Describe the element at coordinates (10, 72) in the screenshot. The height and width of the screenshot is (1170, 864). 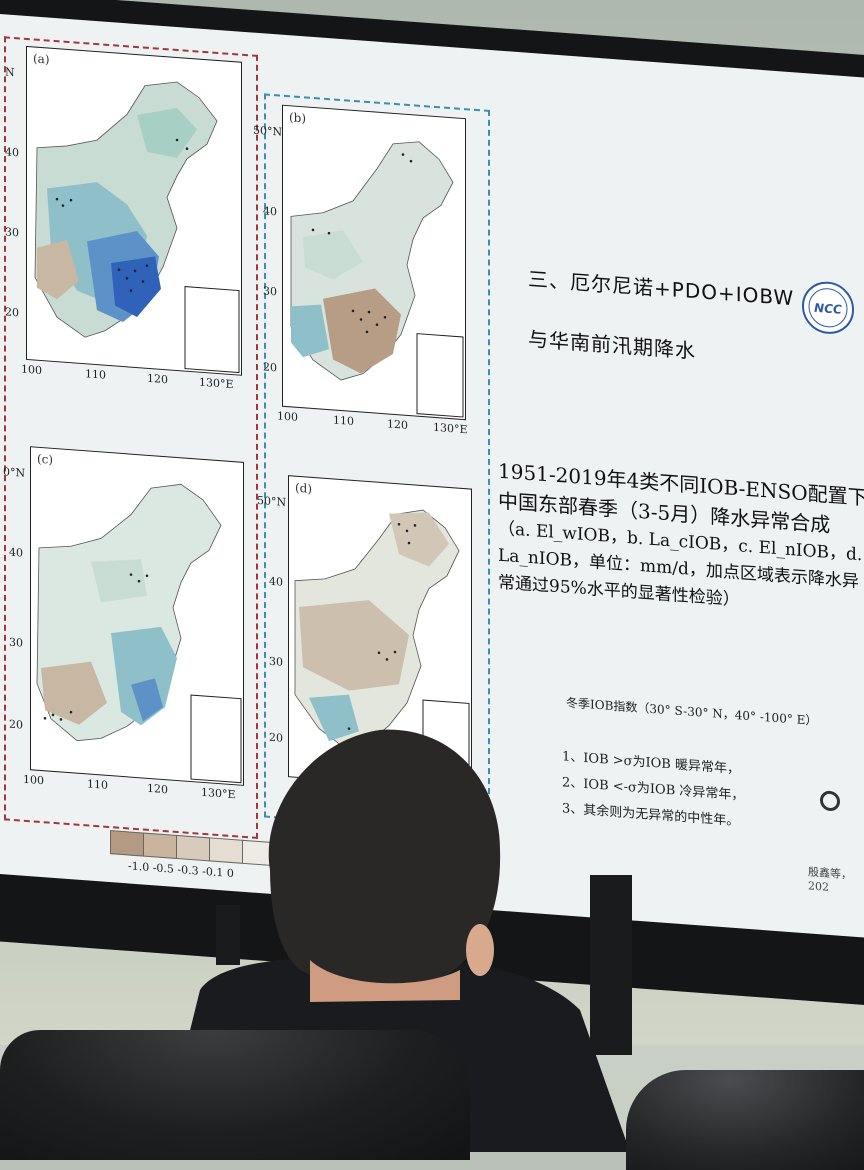
I see `y-tick-label: N` at that location.